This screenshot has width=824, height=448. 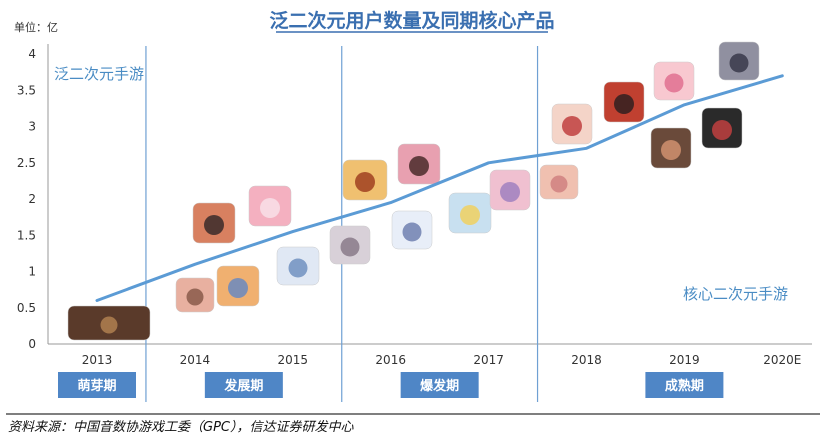 What do you see at coordinates (26, 90) in the screenshot?
I see `y-tick-label: 3.5` at bounding box center [26, 90].